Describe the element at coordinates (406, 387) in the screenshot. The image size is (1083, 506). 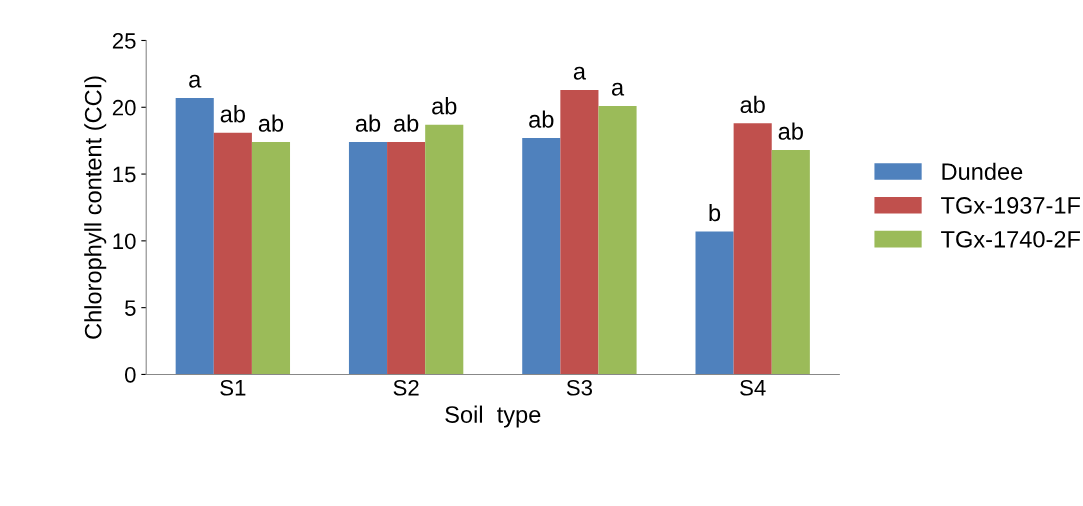
I see `x-tick-label: S2` at that location.